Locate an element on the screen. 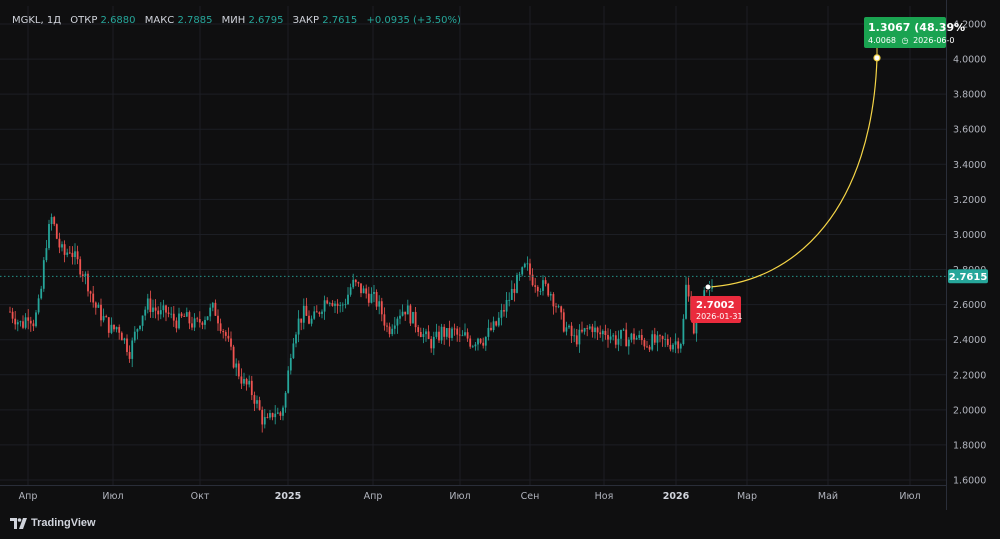 The image size is (1000, 539). low-value: 2.6795 is located at coordinates (265, 20).